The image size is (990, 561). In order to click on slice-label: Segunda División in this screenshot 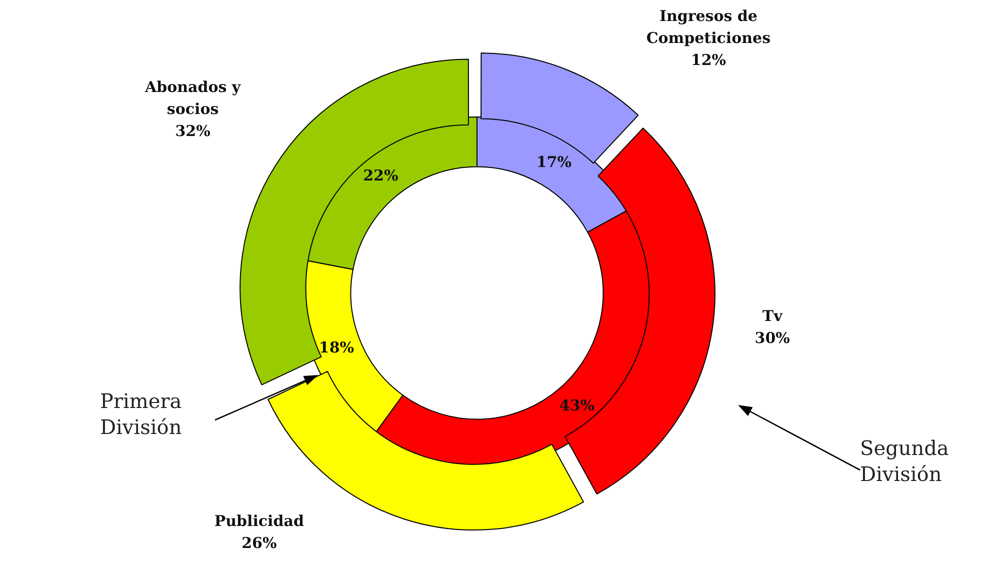, I will do `click(905, 461)`.